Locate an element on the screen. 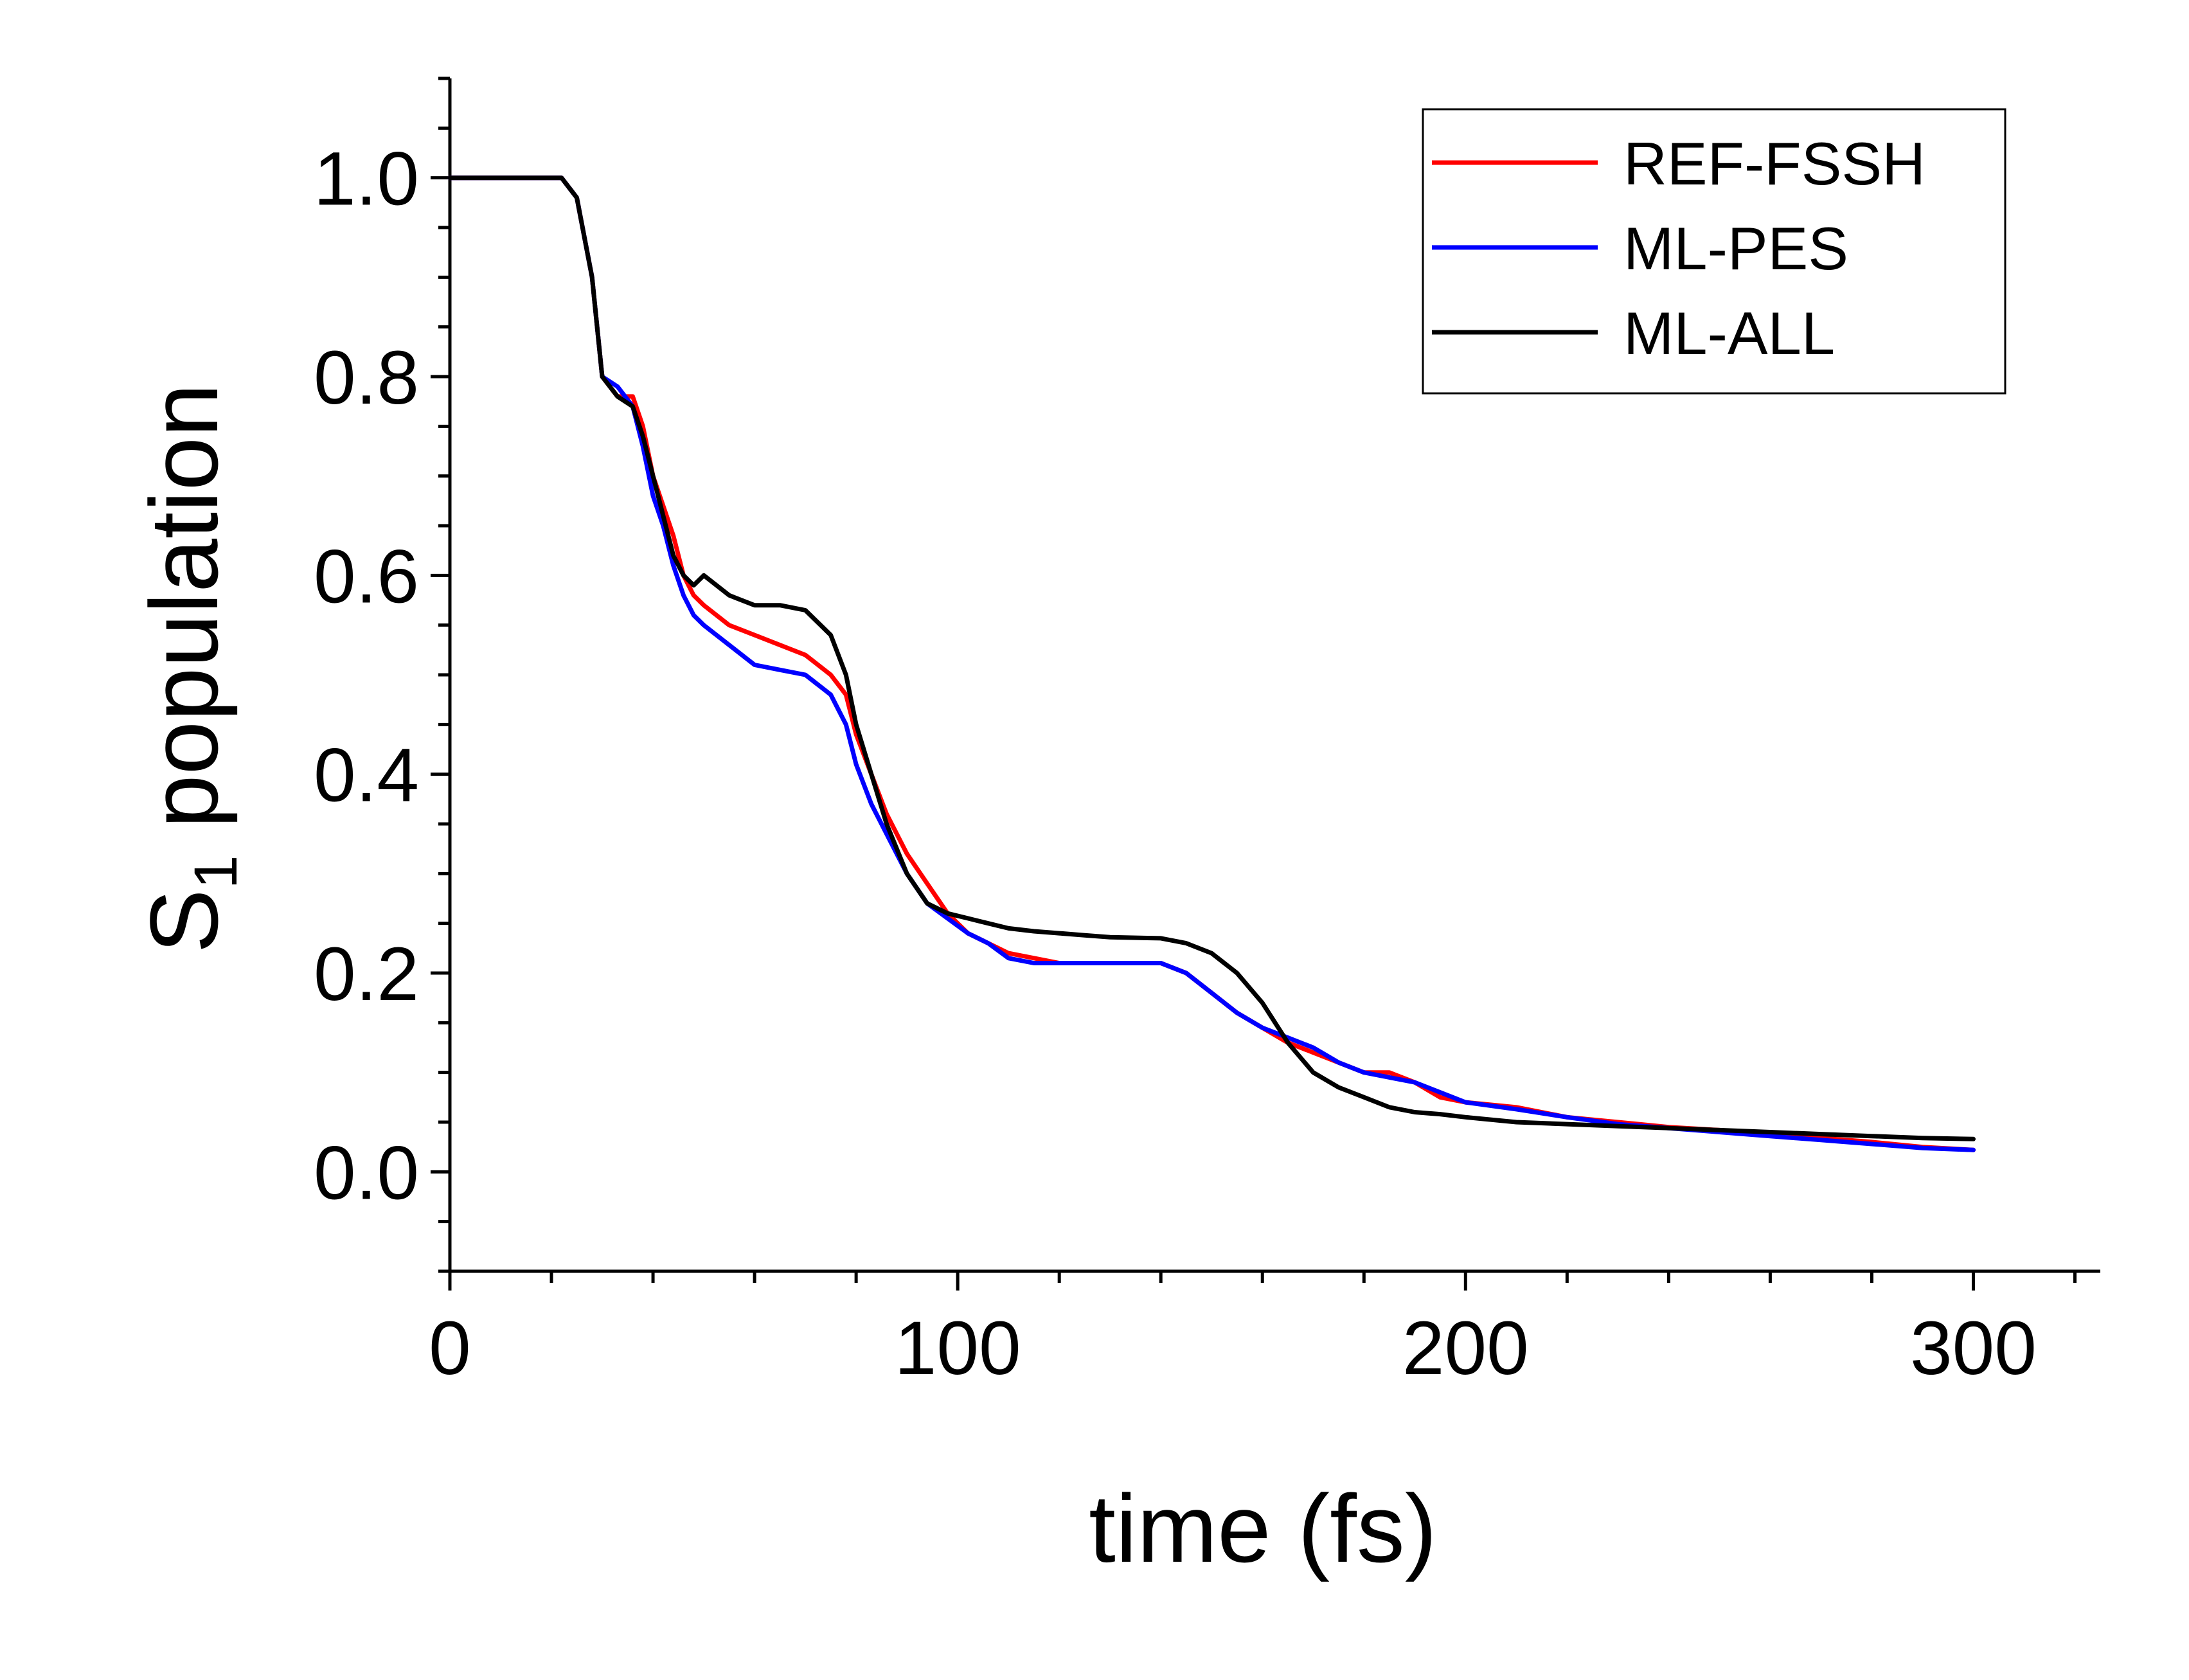 This screenshot has height=1680, width=2189. legend-box is located at coordinates (1714, 251).